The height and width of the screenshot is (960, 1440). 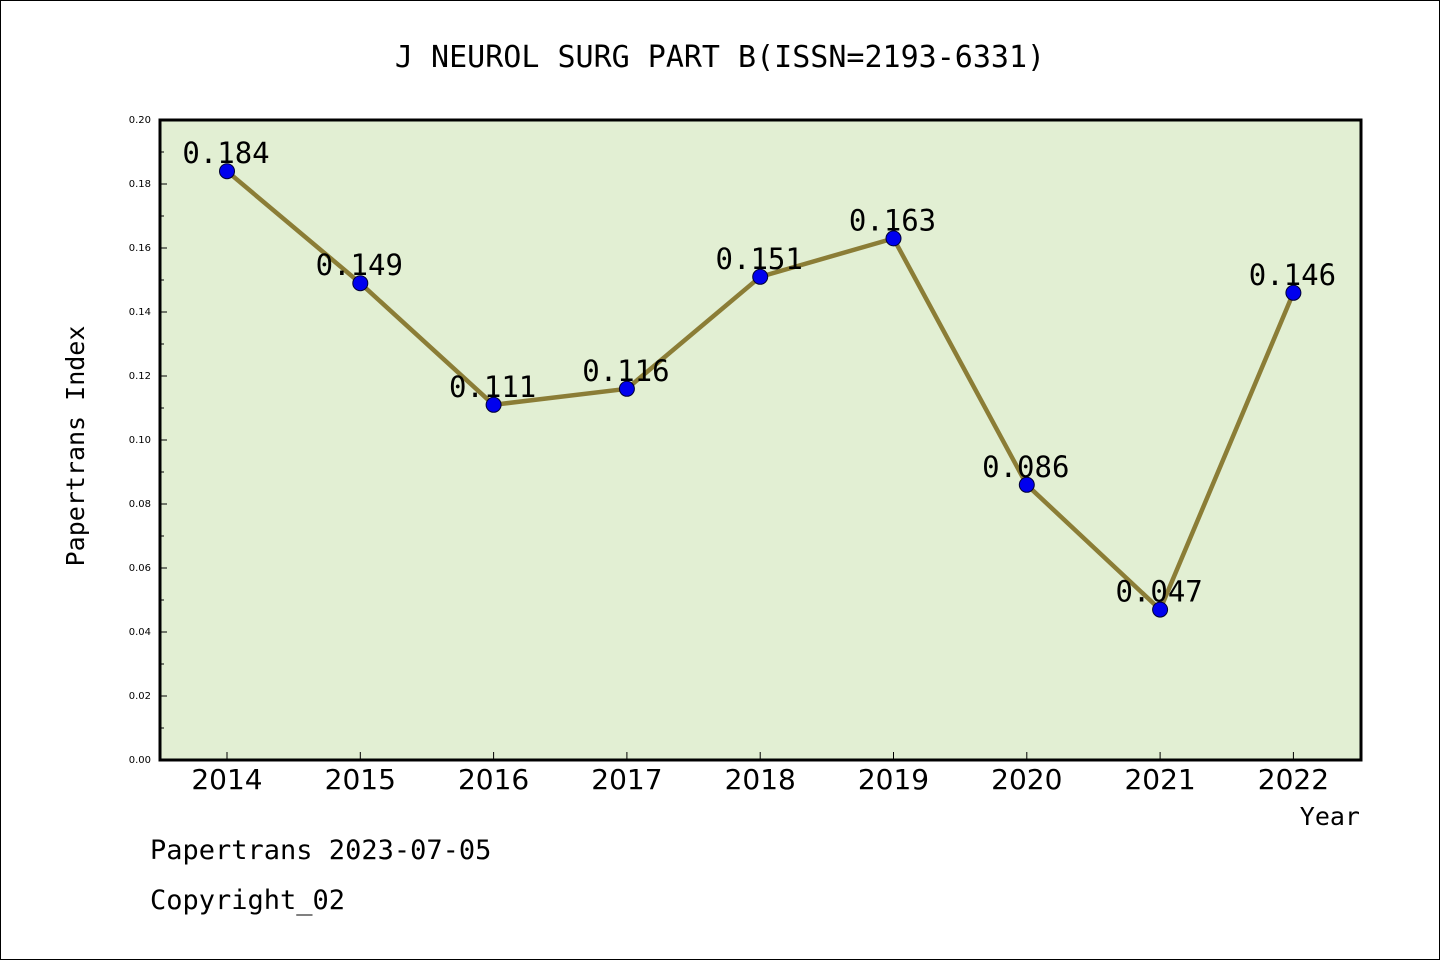 What do you see at coordinates (140, 504) in the screenshot?
I see `y-tick-label: 0.08` at bounding box center [140, 504].